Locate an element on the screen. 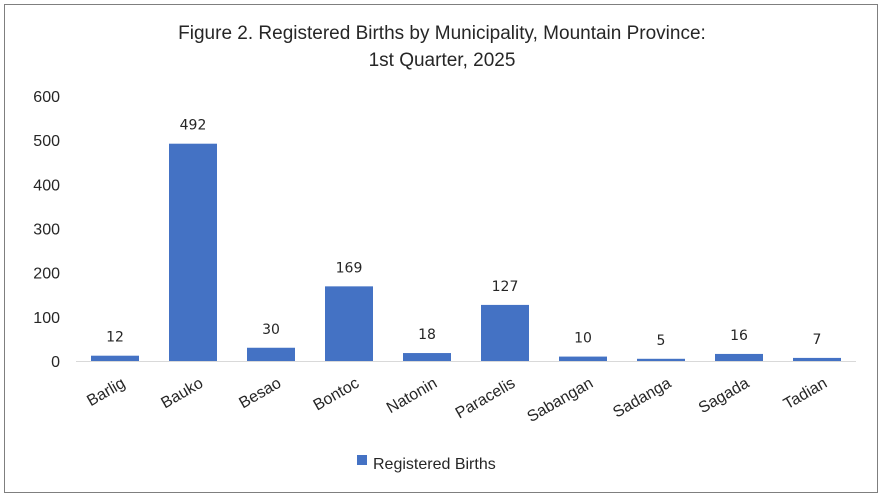  y-tick-label: 200 is located at coordinates (46, 274).